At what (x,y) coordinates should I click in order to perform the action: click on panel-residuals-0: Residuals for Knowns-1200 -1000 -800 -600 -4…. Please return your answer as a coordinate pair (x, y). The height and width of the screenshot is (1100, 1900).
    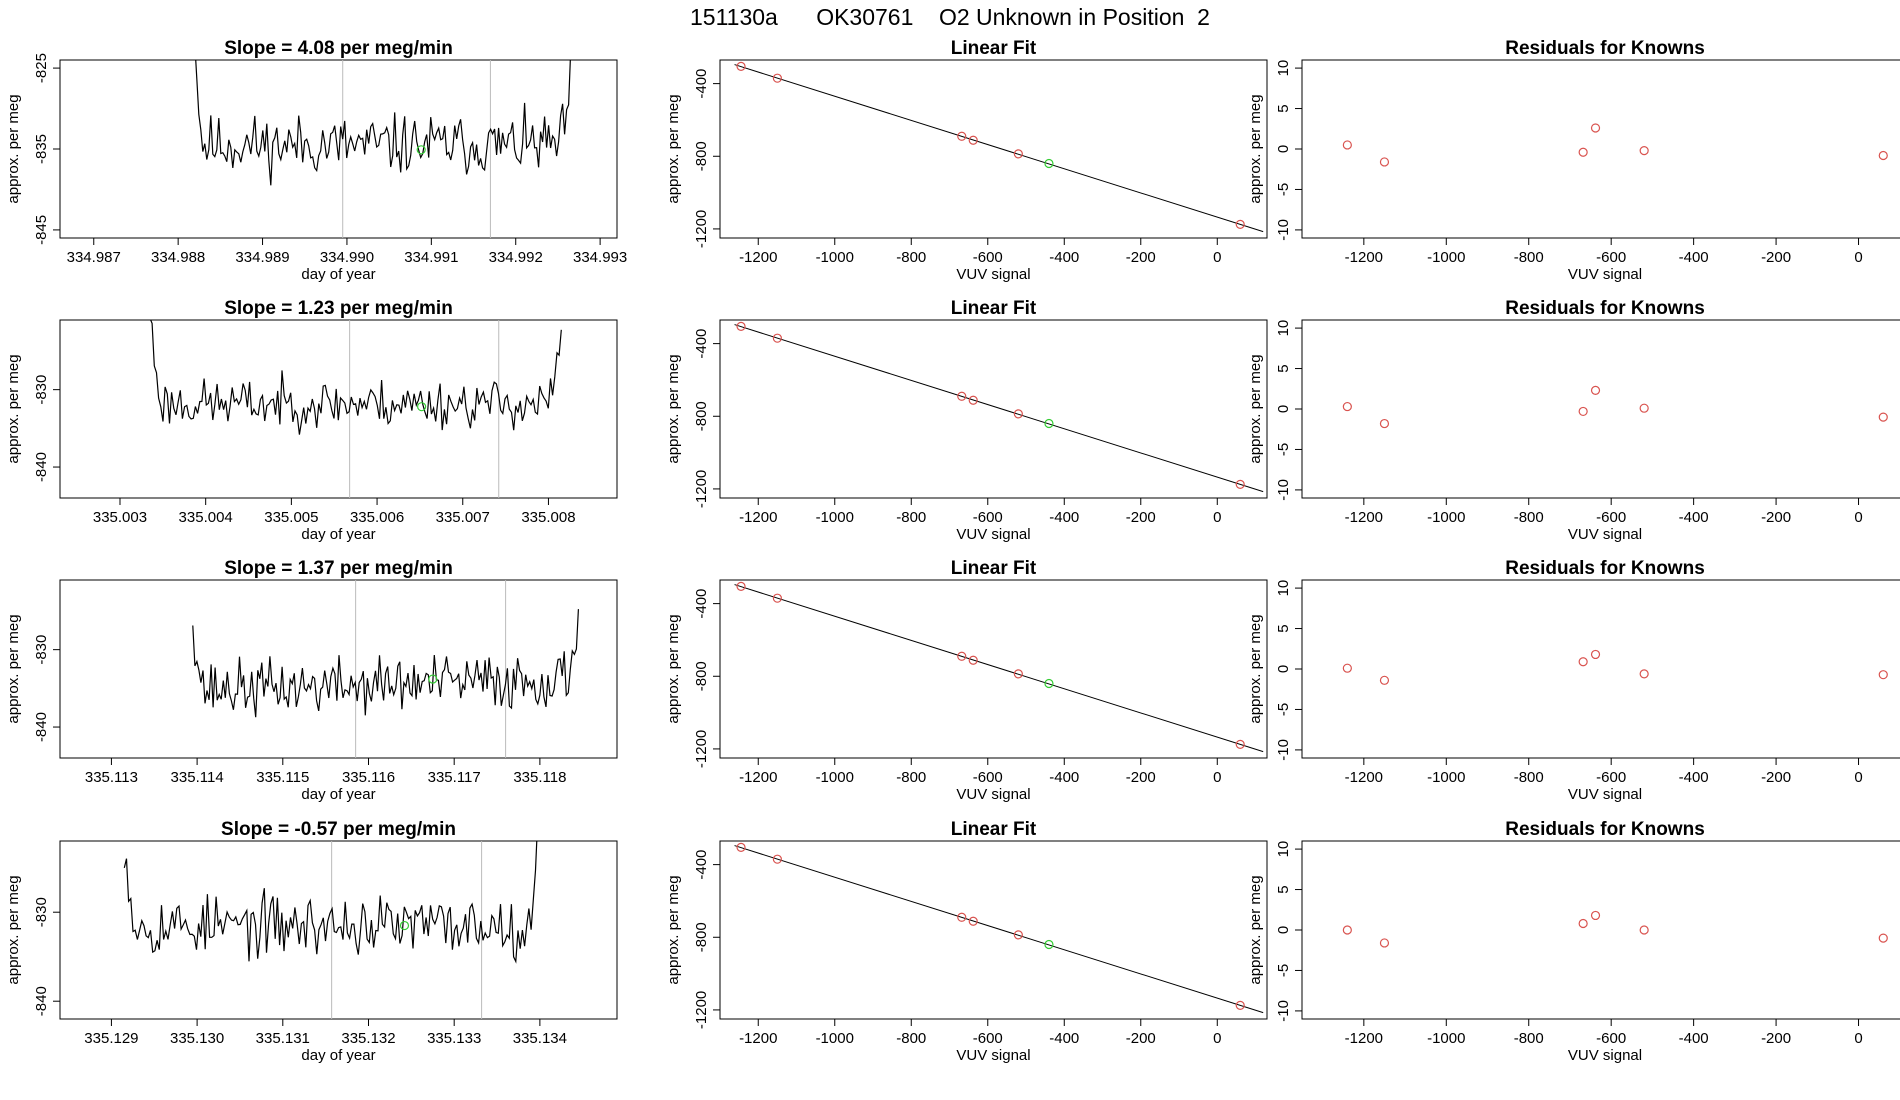
    Looking at the image, I should click on (1573, 160).